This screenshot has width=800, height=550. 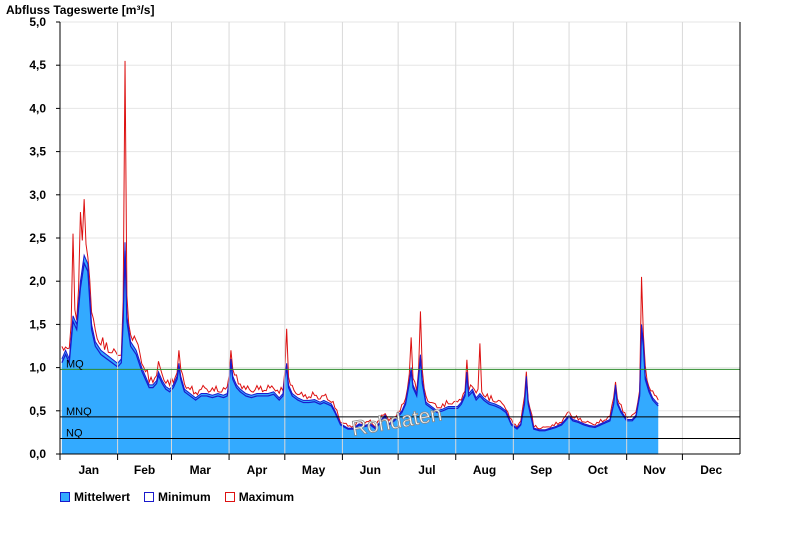 I want to click on chart-title: Abfluss Tageswerte [m³/s], so click(x=80, y=10).